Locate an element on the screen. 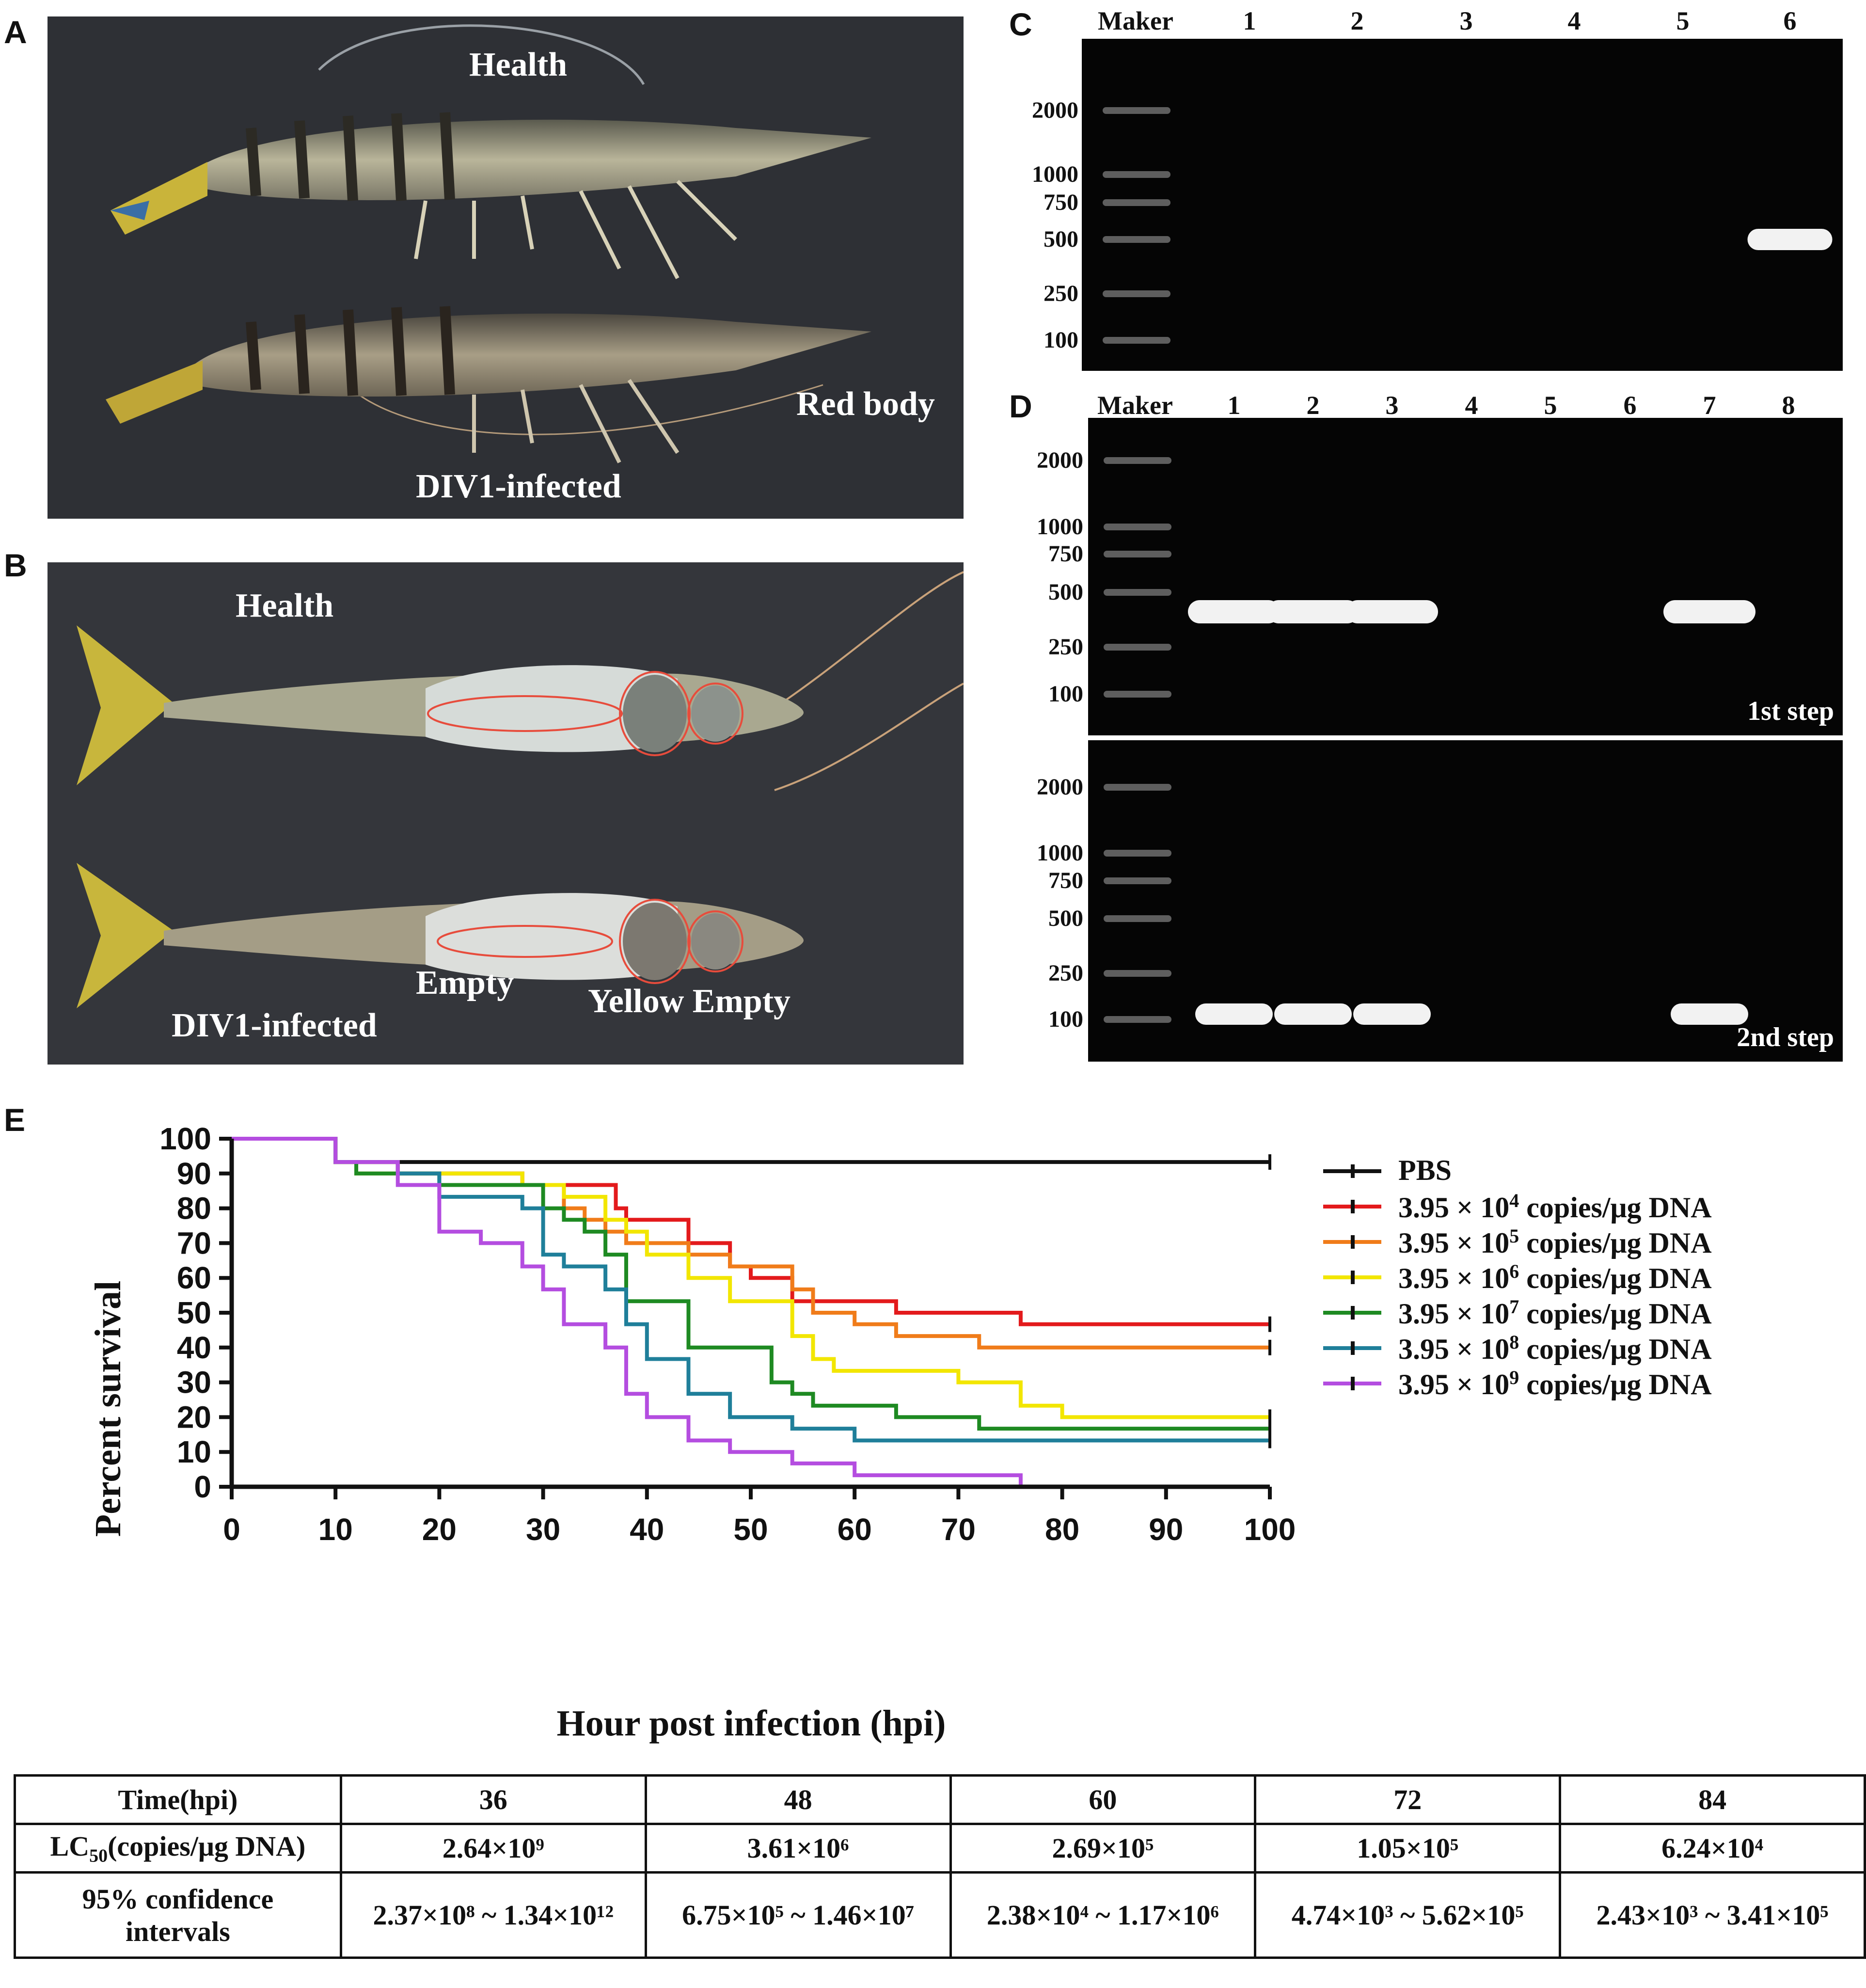 The image size is (1866, 1988). y-tick-label: 0 is located at coordinates (202, 1486).